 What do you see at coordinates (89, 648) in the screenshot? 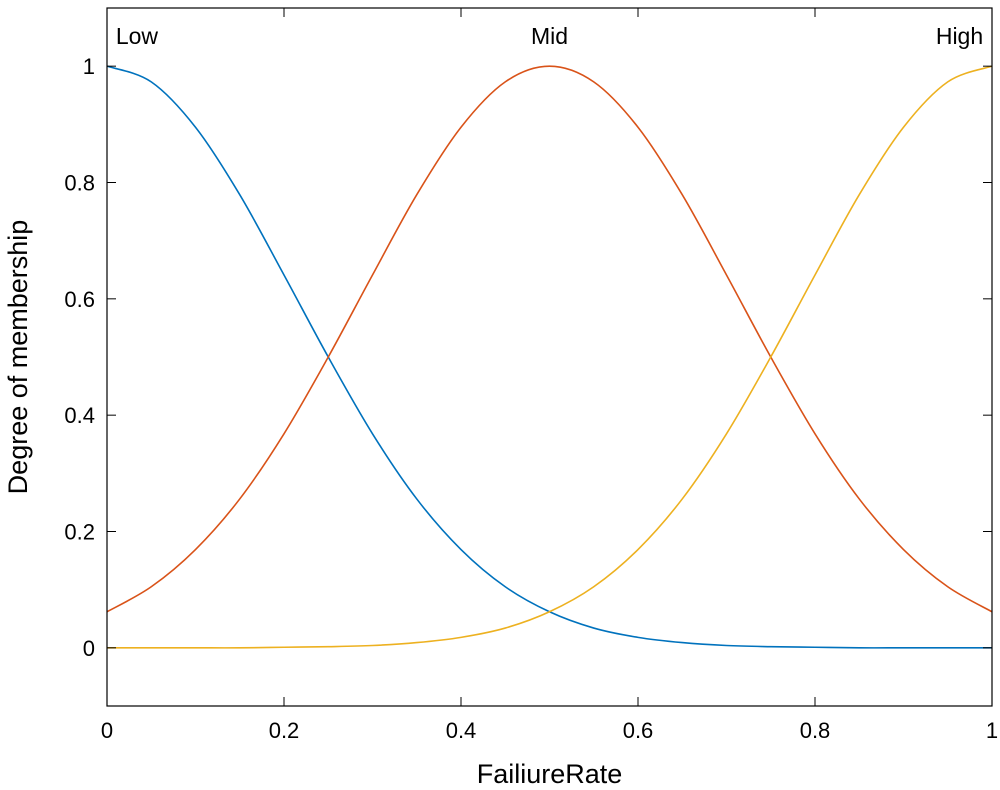
I see `y-tick-label: 0` at bounding box center [89, 648].